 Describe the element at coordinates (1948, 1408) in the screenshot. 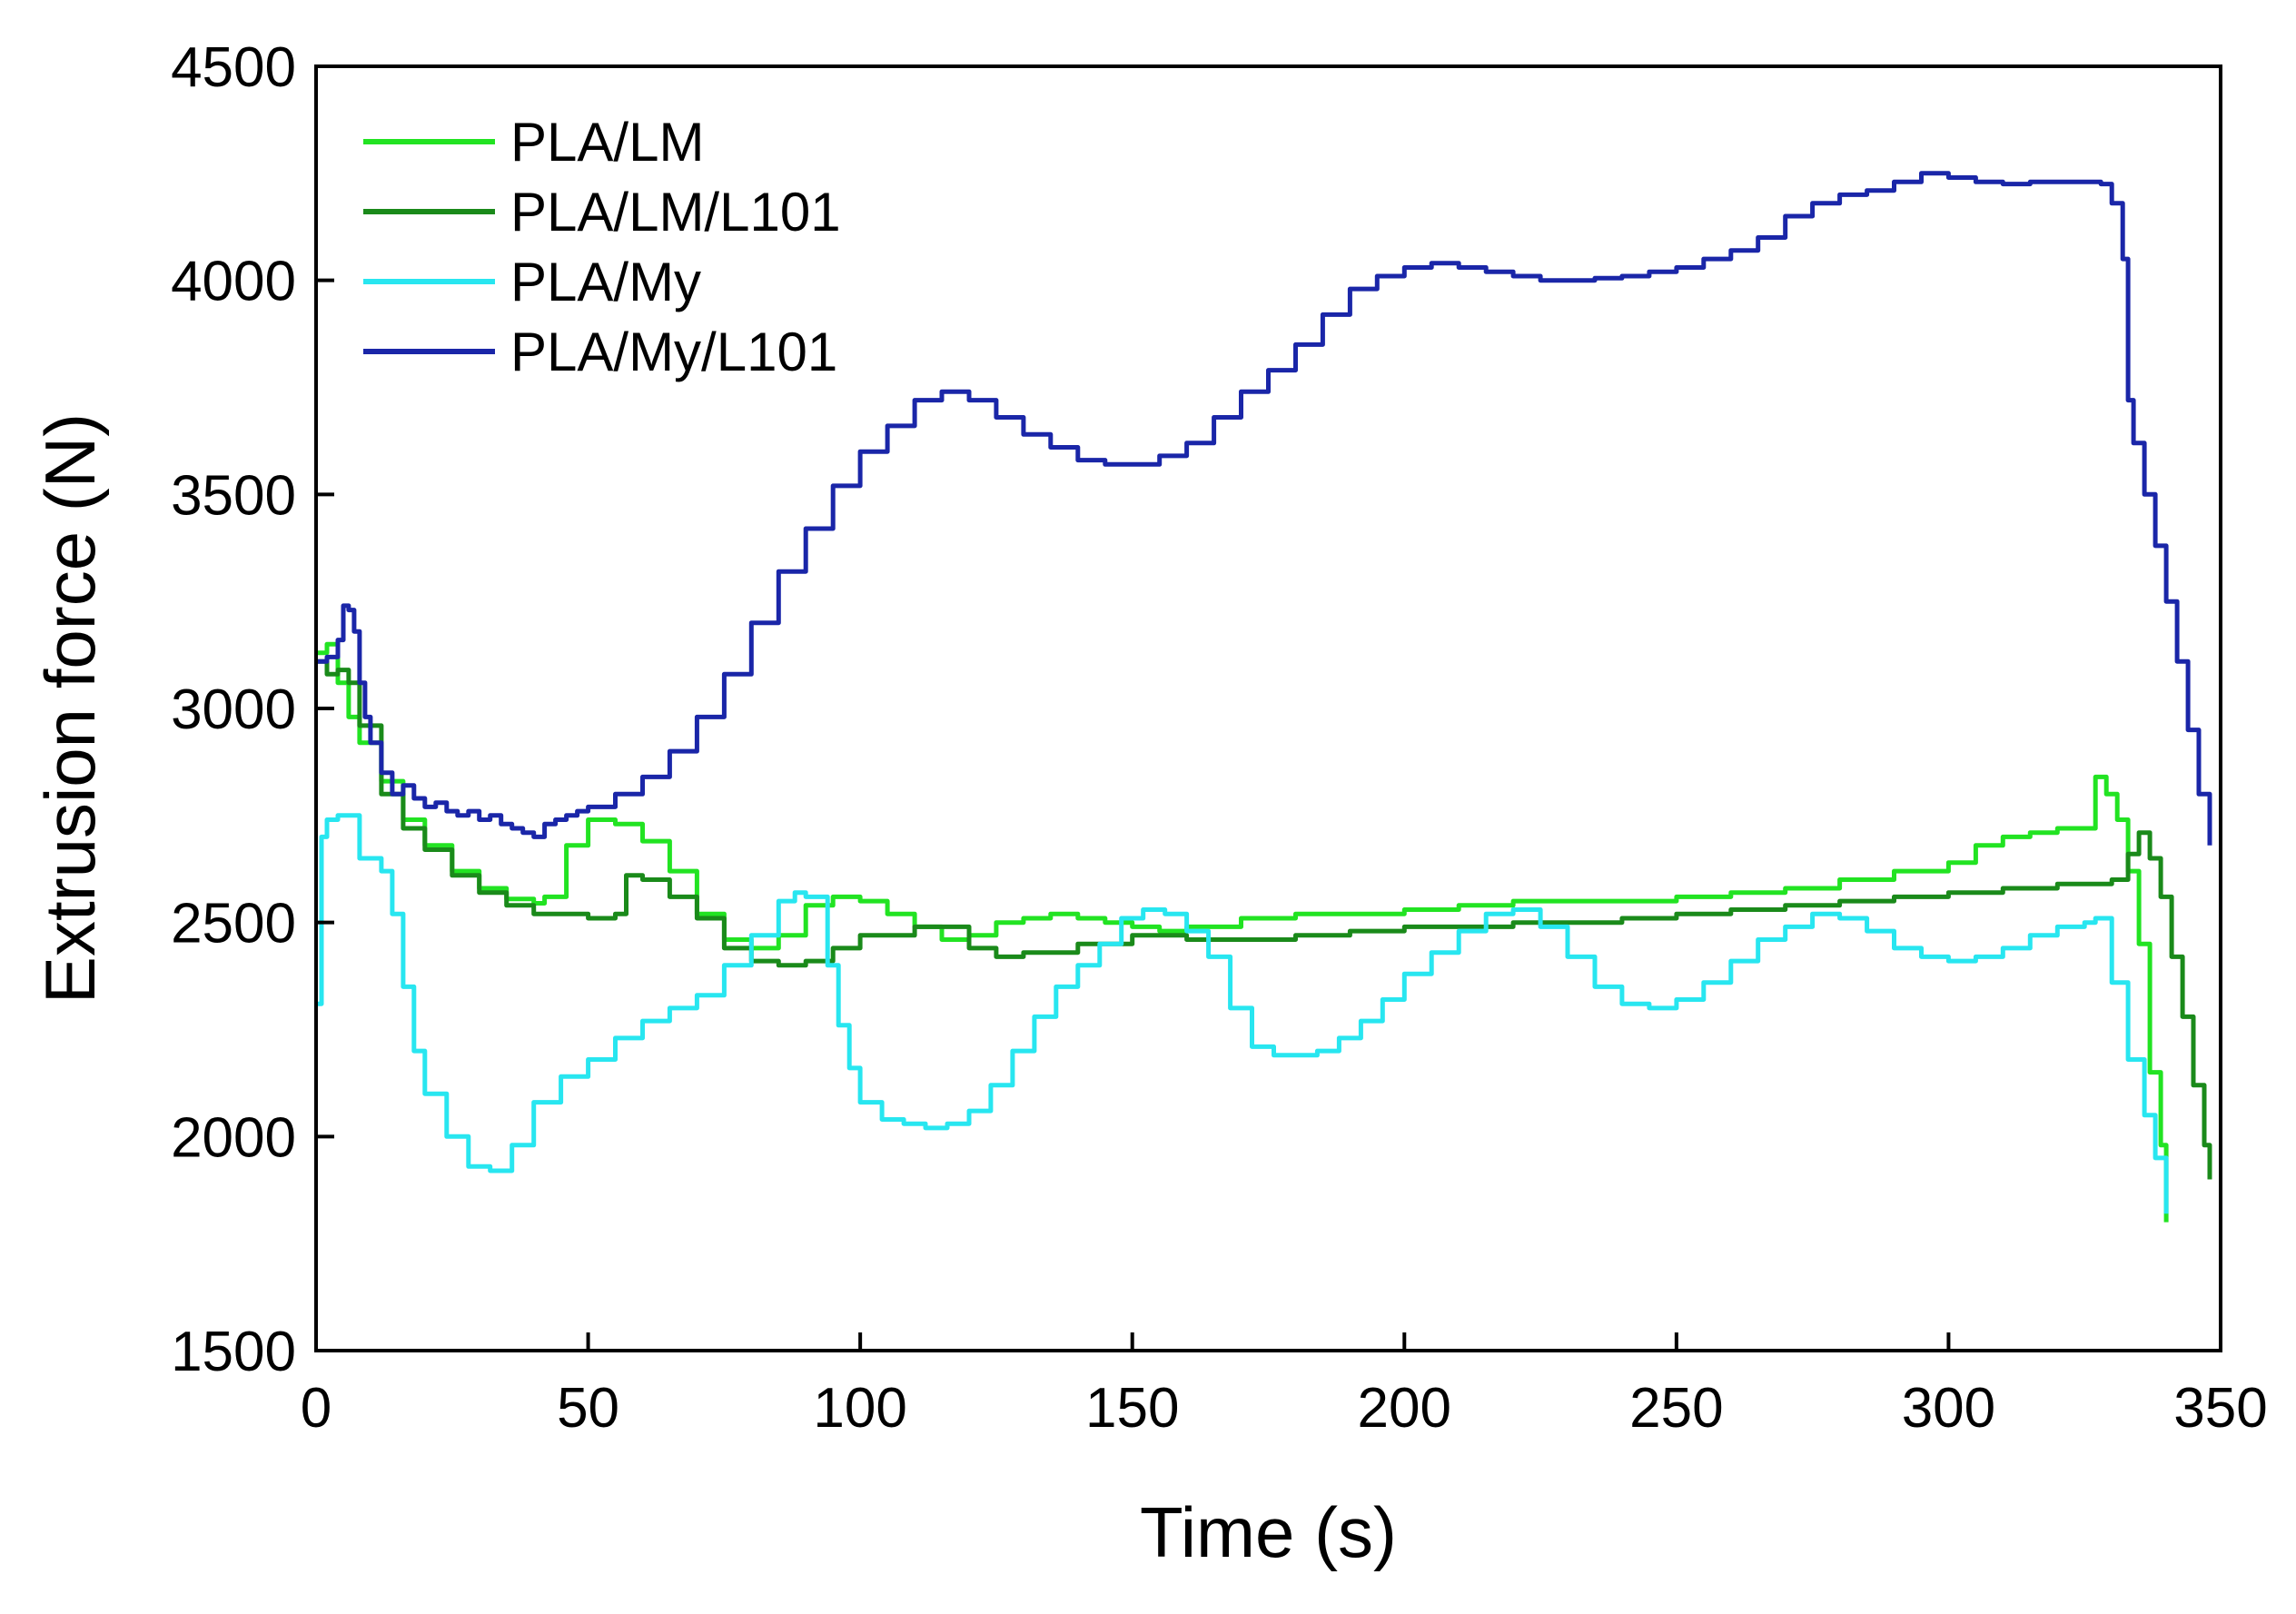

I see `x-tick-label: 300` at that location.